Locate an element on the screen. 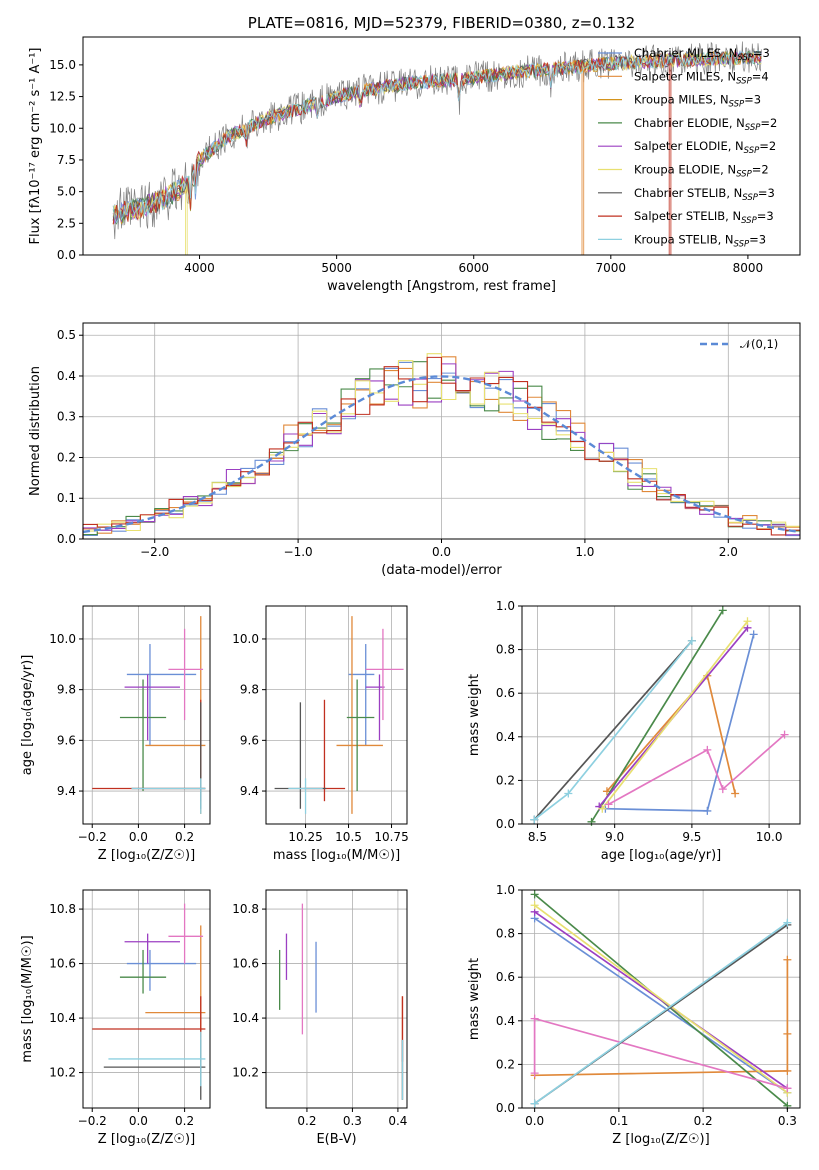  x-tick-label: 1.0 is located at coordinates (584, 552).